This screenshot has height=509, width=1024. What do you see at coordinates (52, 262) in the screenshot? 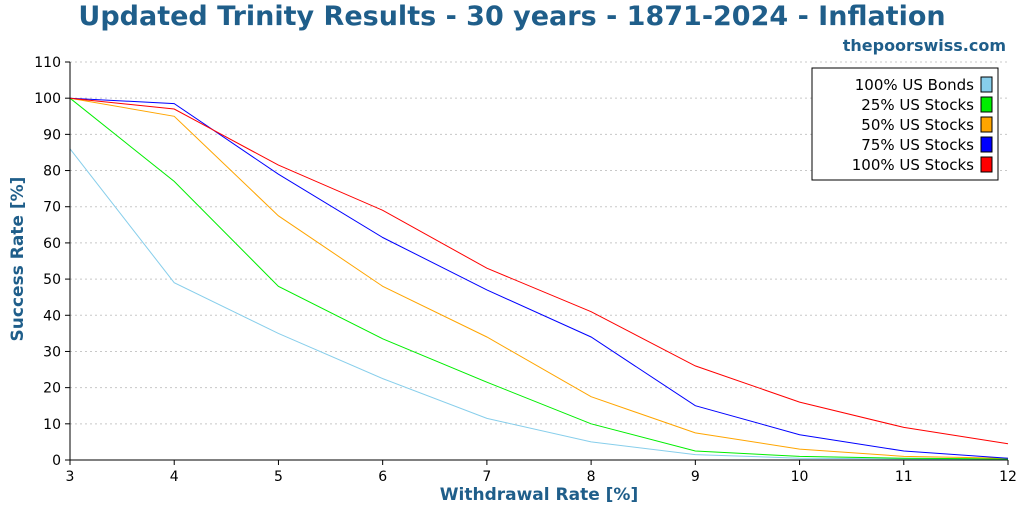
I see `y-axis-ticks: 0 10 20 30 40 50 60 70 80 90 100 110` at bounding box center [52, 262].